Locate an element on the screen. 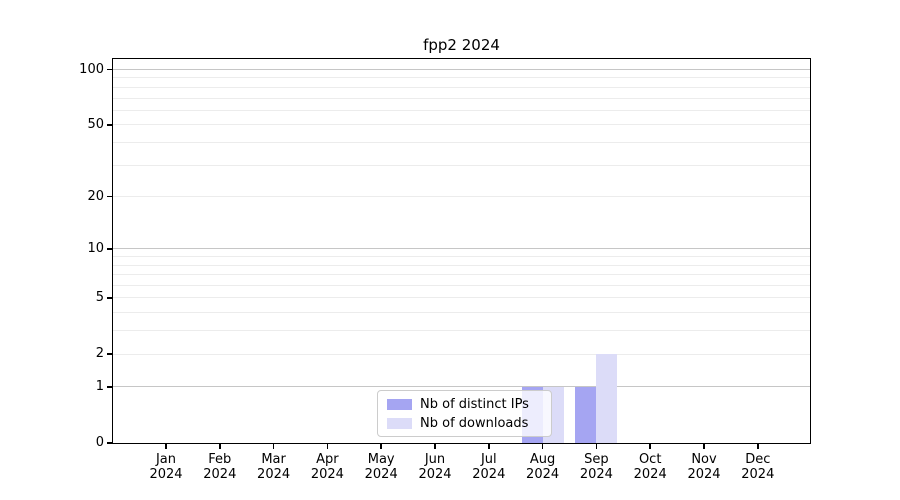  x-axis-tick-label-mar: Mar 2024 is located at coordinates (274, 467).